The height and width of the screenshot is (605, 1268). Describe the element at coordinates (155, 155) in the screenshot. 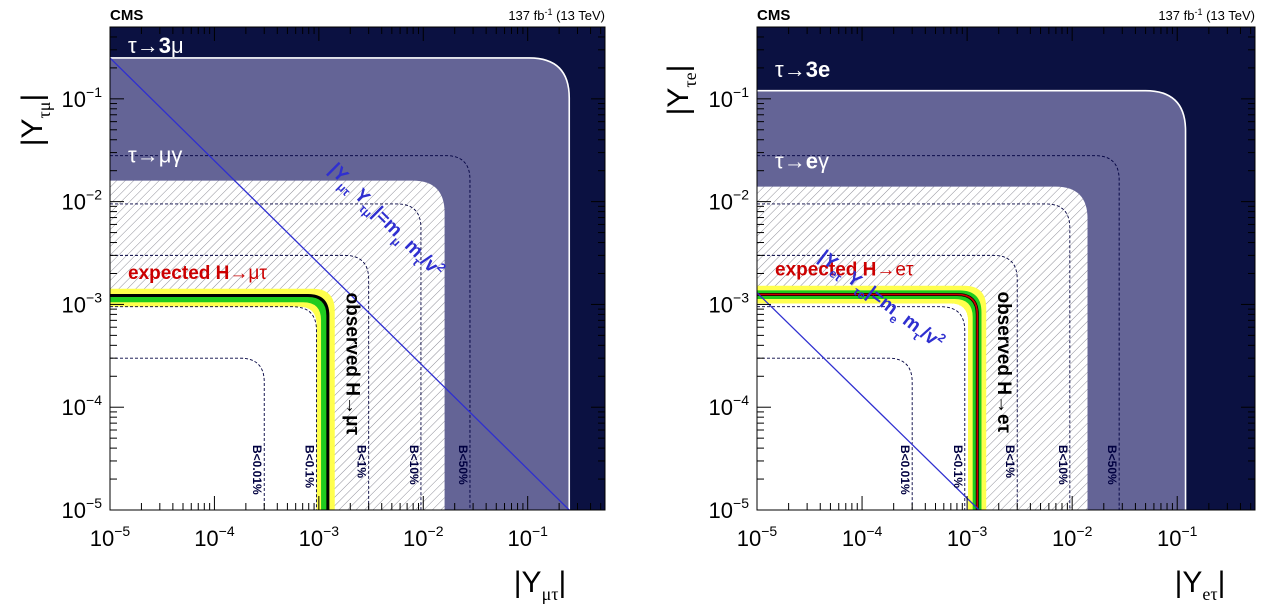

I see `radiative-label: τ→μγ` at that location.